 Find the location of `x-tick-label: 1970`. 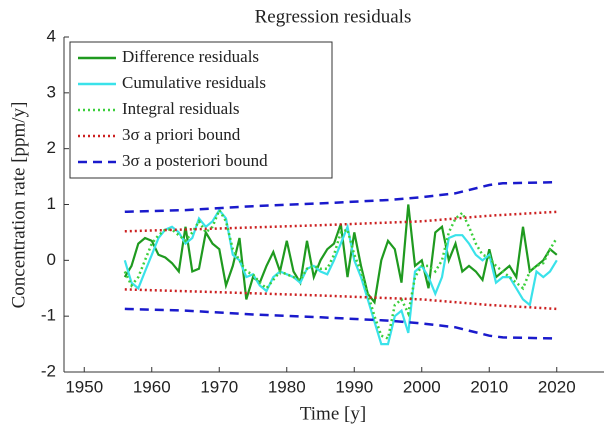

x-tick-label: 1970 is located at coordinates (219, 386).